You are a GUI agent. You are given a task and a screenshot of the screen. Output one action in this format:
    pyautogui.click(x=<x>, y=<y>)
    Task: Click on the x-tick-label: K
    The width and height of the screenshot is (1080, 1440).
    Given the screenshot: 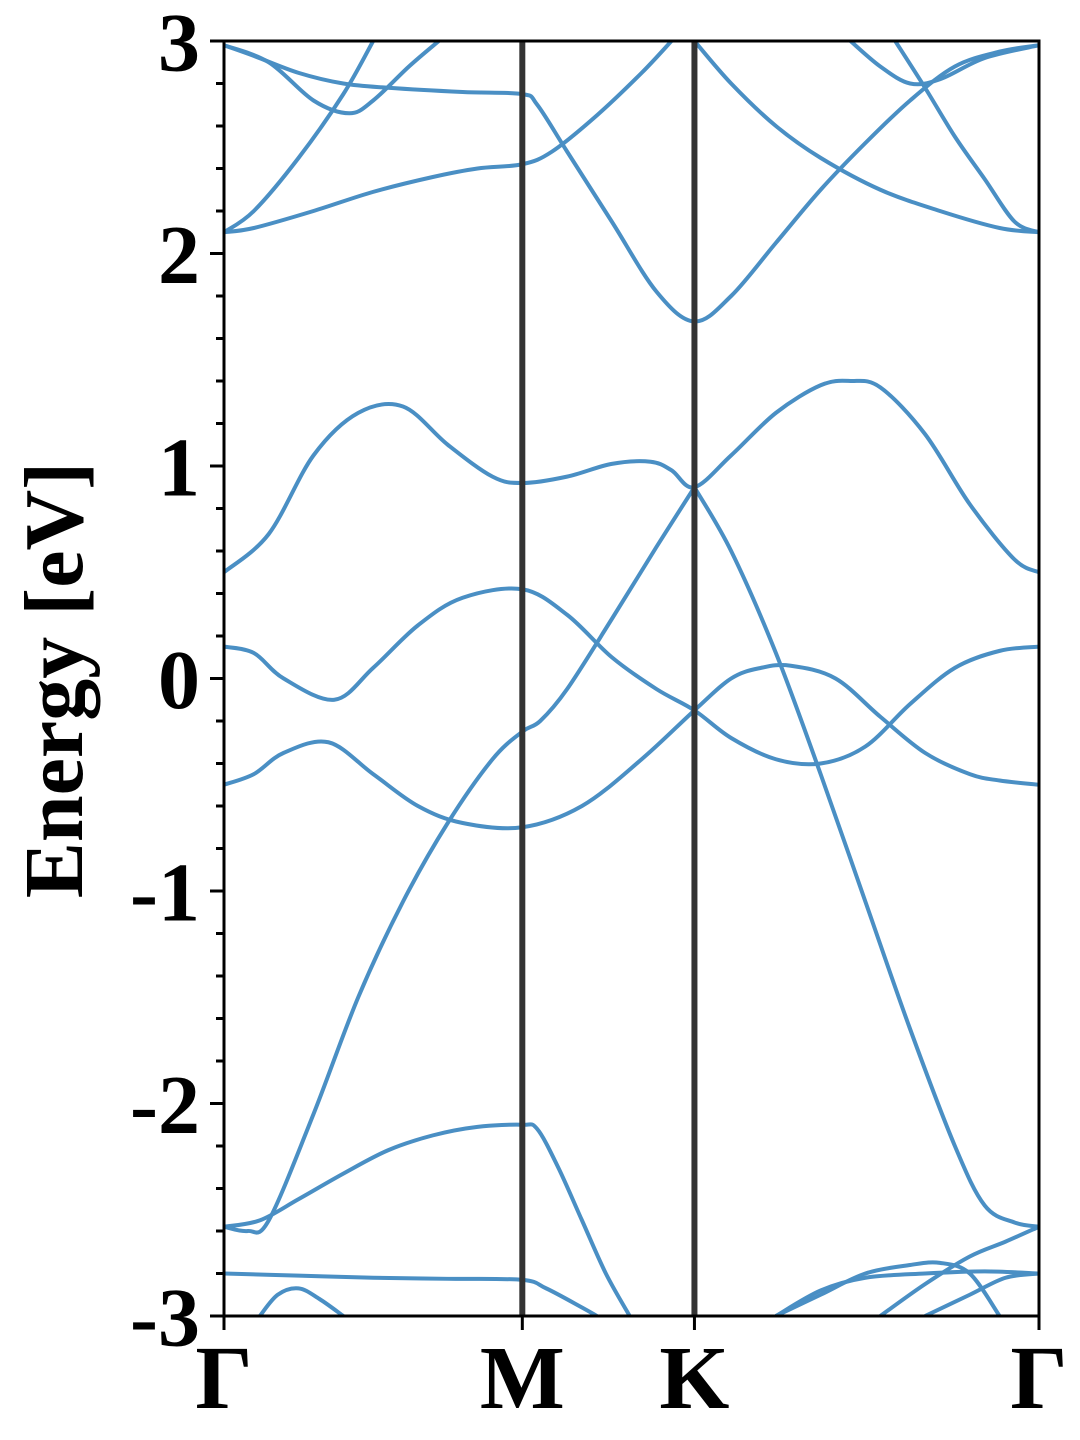 What is the action you would take?
    pyautogui.click(x=694, y=1378)
    